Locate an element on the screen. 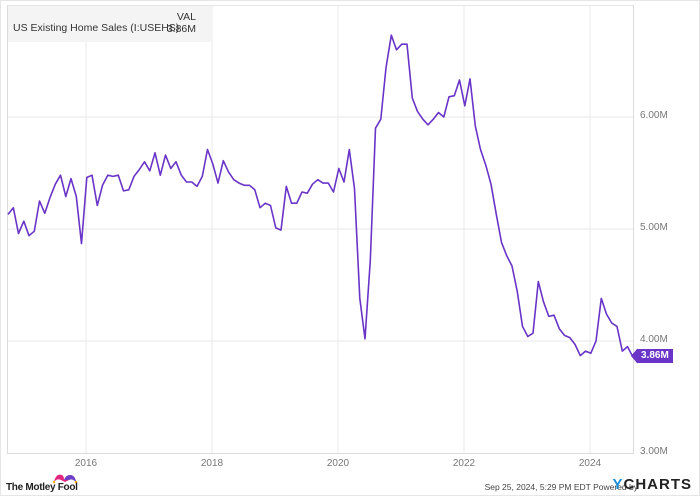 This screenshot has width=700, height=496. y-tick-4m: 4.00M is located at coordinates (654, 339).